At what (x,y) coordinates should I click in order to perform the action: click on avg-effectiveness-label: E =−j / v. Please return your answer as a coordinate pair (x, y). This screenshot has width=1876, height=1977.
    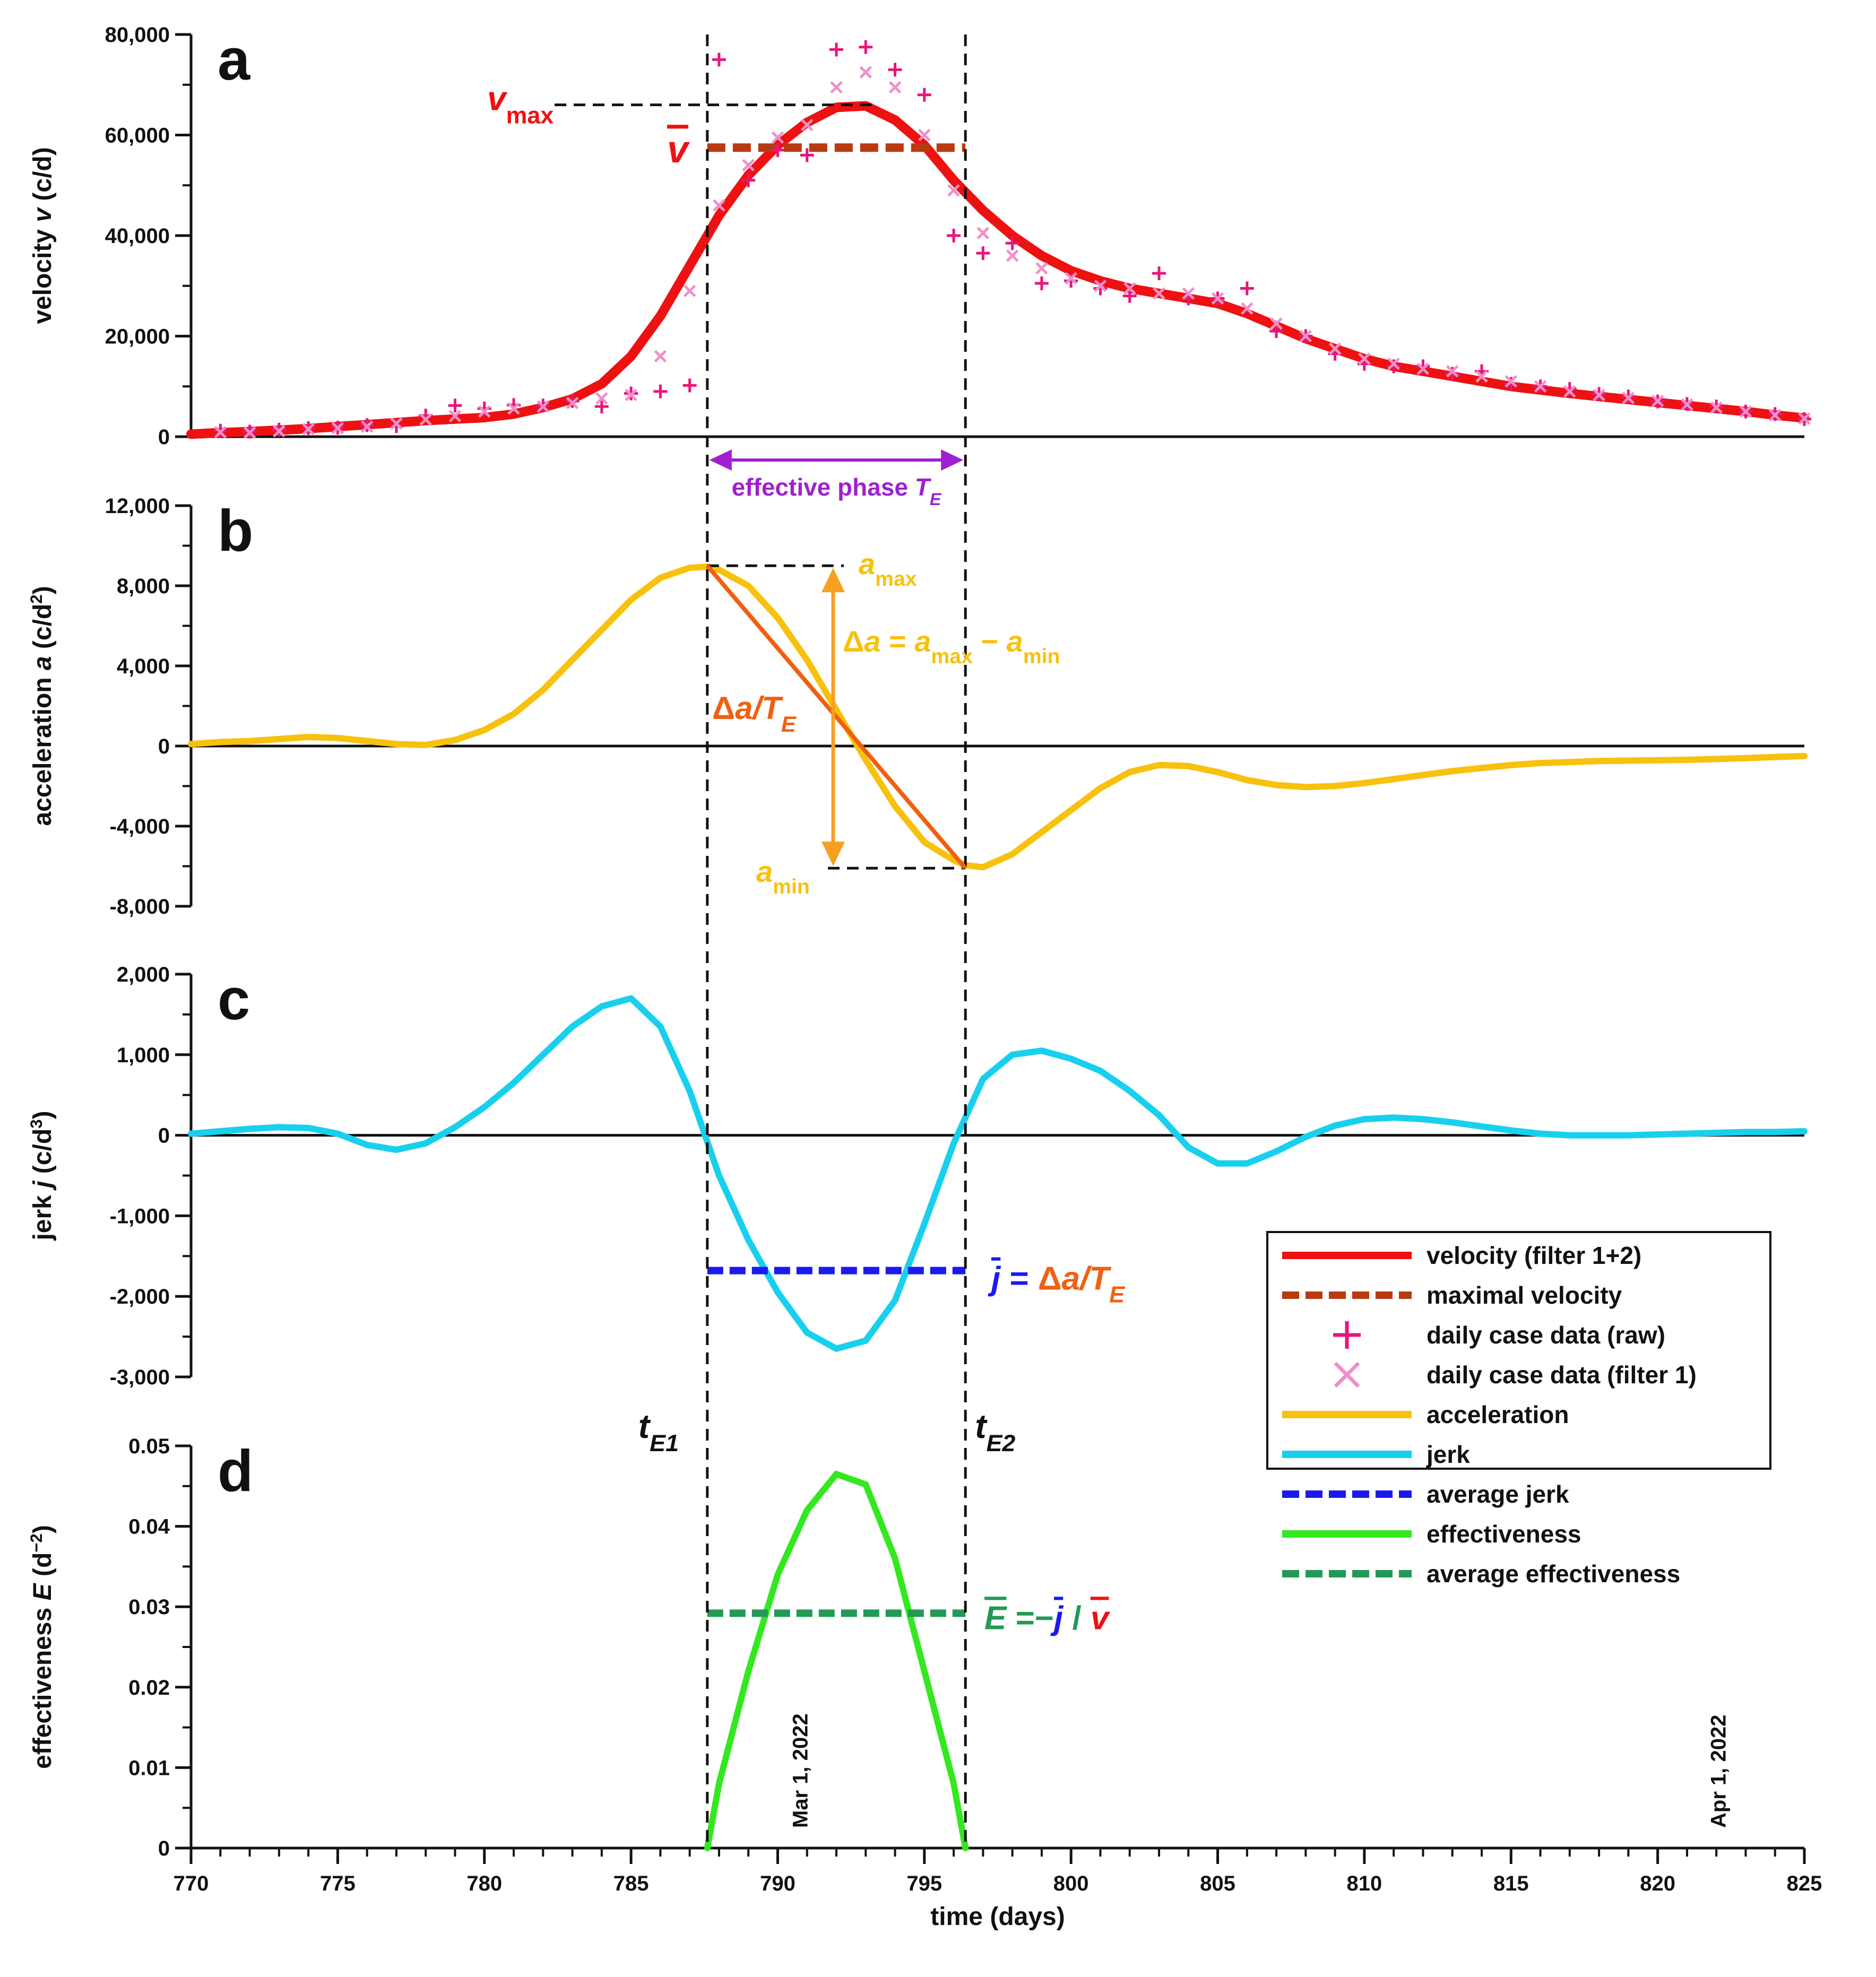
    Looking at the image, I should click on (1047, 1618).